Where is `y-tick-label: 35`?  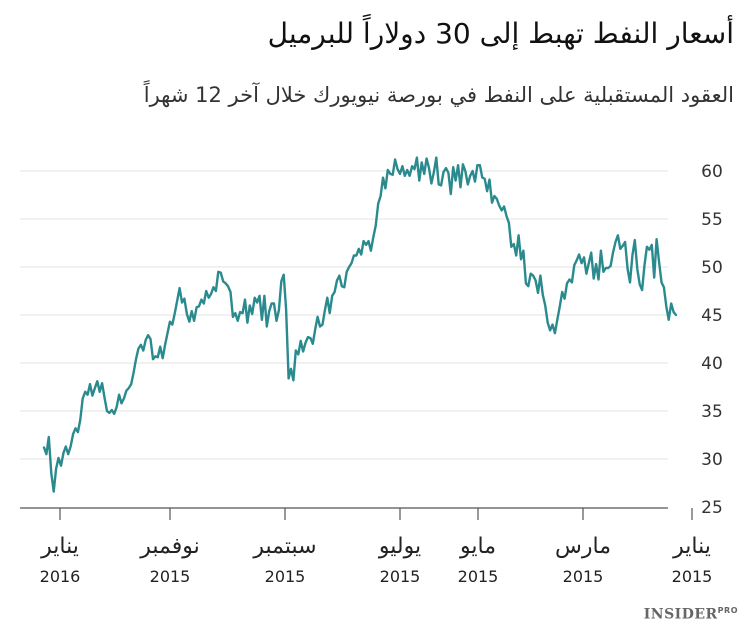 y-tick-label: 35 is located at coordinates (712, 412).